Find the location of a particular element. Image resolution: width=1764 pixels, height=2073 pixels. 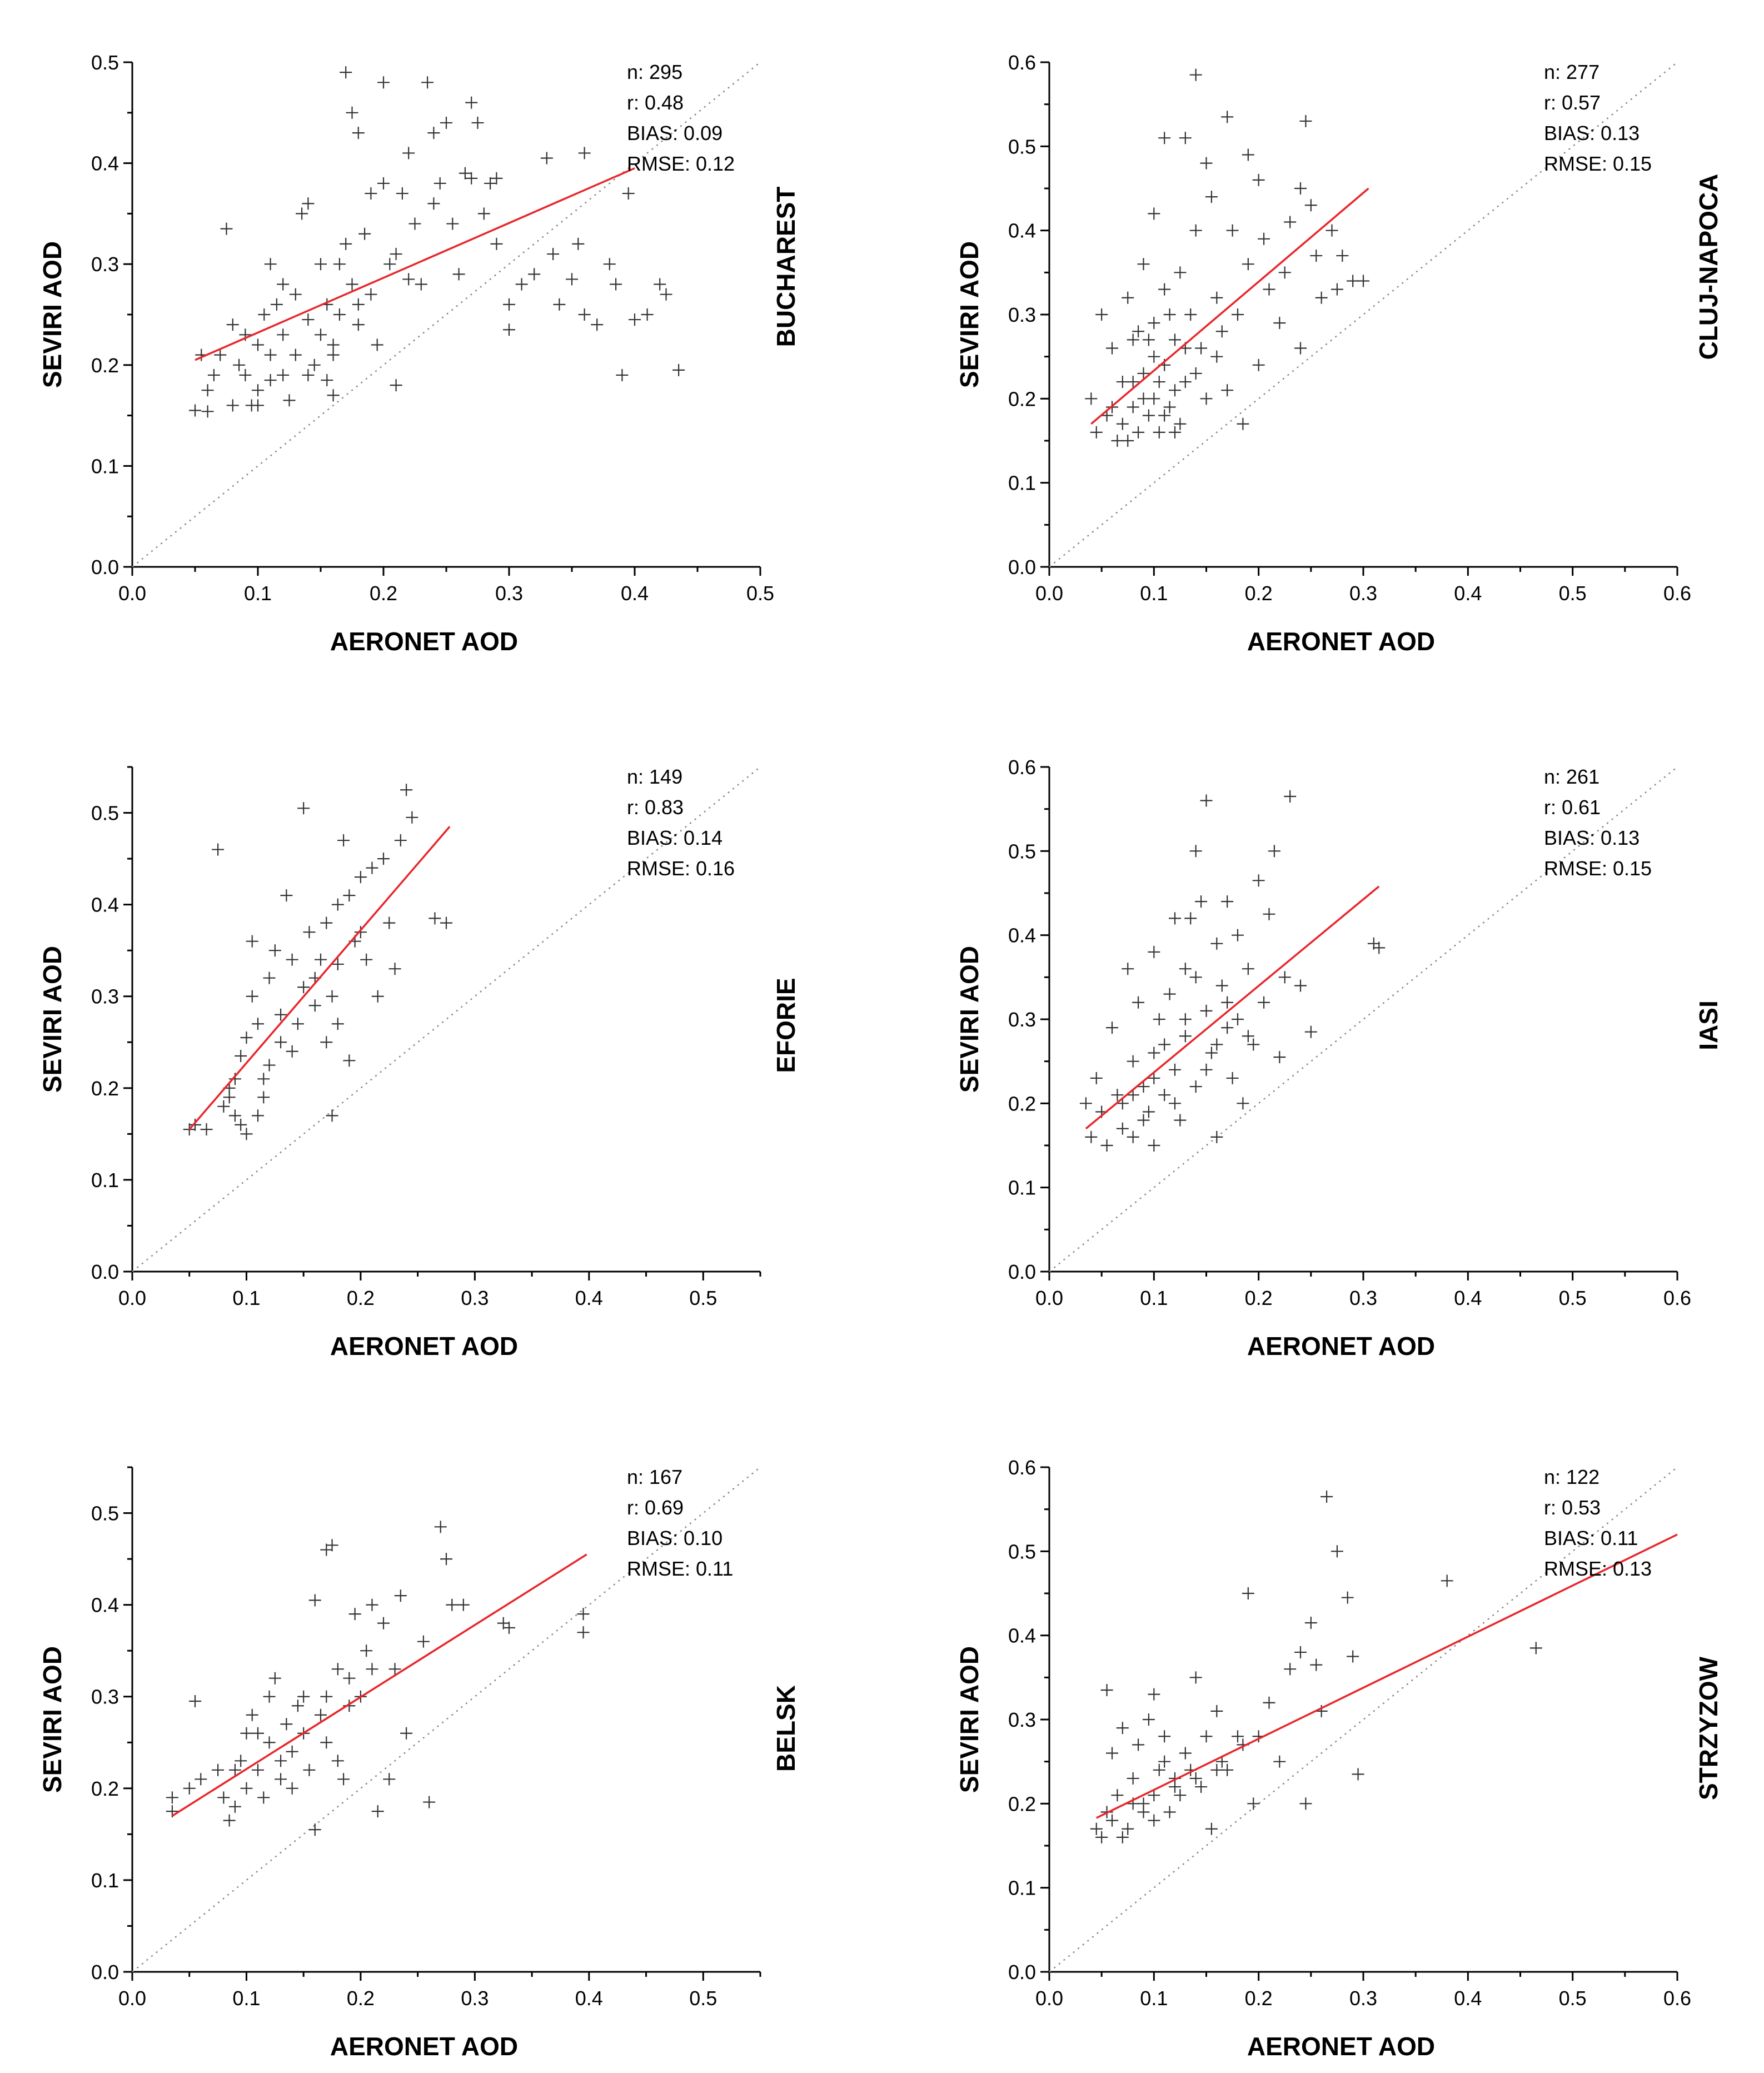

regression-line is located at coordinates (1229, 306).